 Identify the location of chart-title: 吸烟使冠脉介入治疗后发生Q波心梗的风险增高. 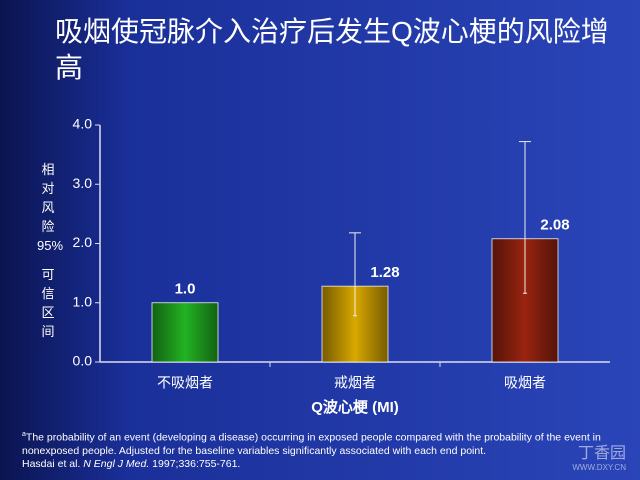
(332, 49).